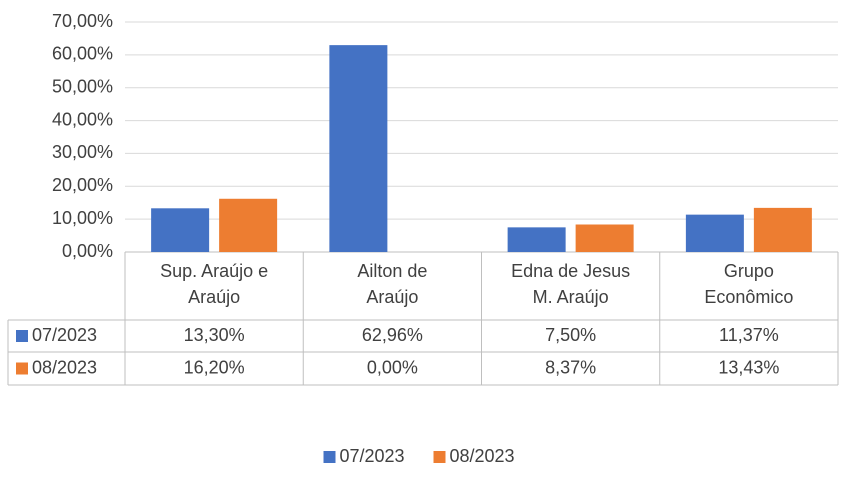 The image size is (843, 493). I want to click on y-tick-label: 20,00%, so click(82, 185).